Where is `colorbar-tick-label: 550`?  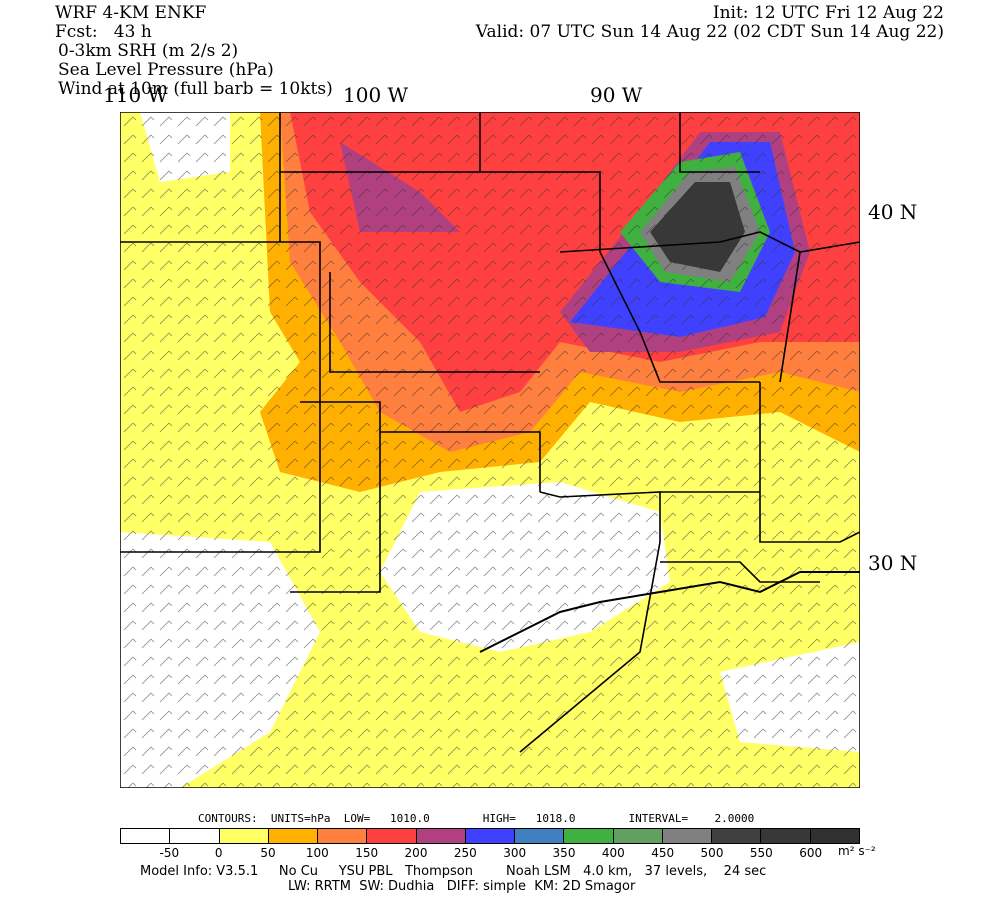 colorbar-tick-label: 550 is located at coordinates (761, 853).